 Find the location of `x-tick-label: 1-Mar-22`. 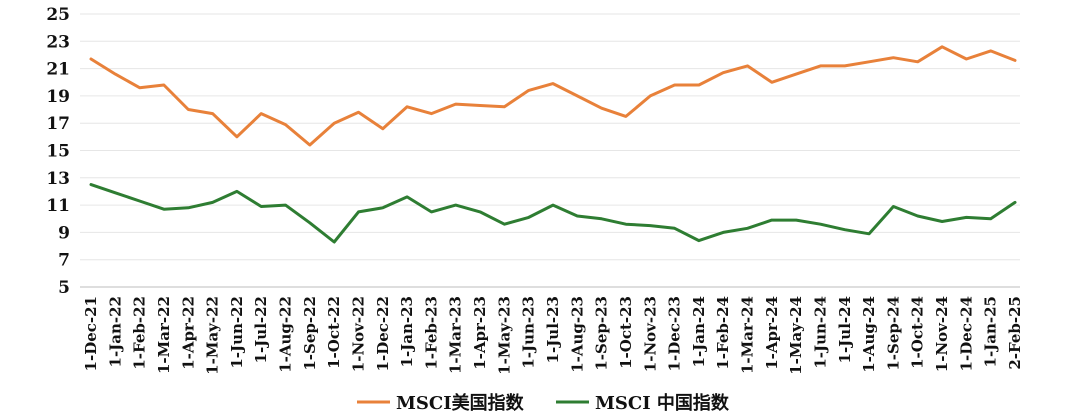

x-tick-label: 1-Mar-22 is located at coordinates (164, 335).